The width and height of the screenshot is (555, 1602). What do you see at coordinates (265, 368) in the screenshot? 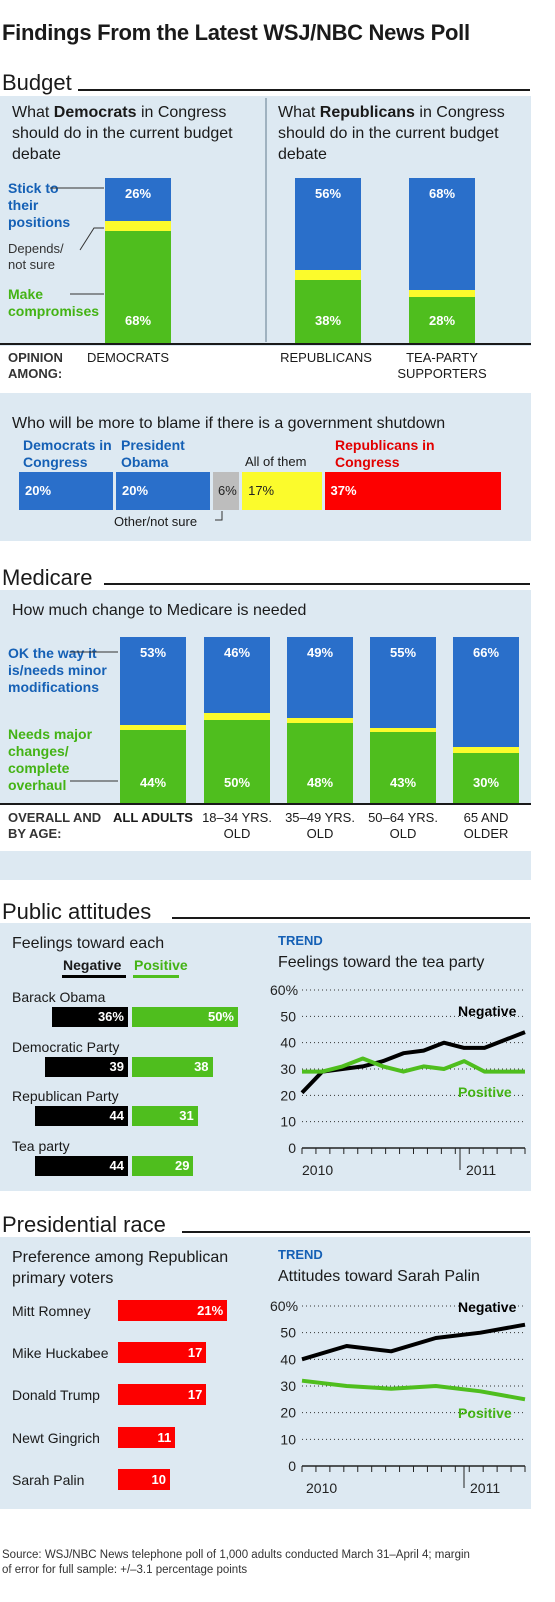
I see `opinion-row` at bounding box center [265, 368].